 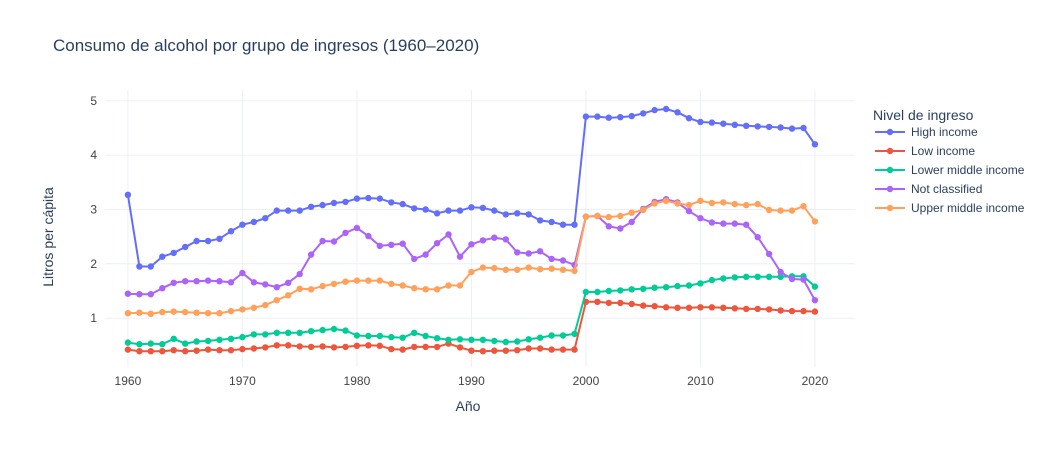 What do you see at coordinates (890, 151) in the screenshot?
I see `legend-marker-low-income` at bounding box center [890, 151].